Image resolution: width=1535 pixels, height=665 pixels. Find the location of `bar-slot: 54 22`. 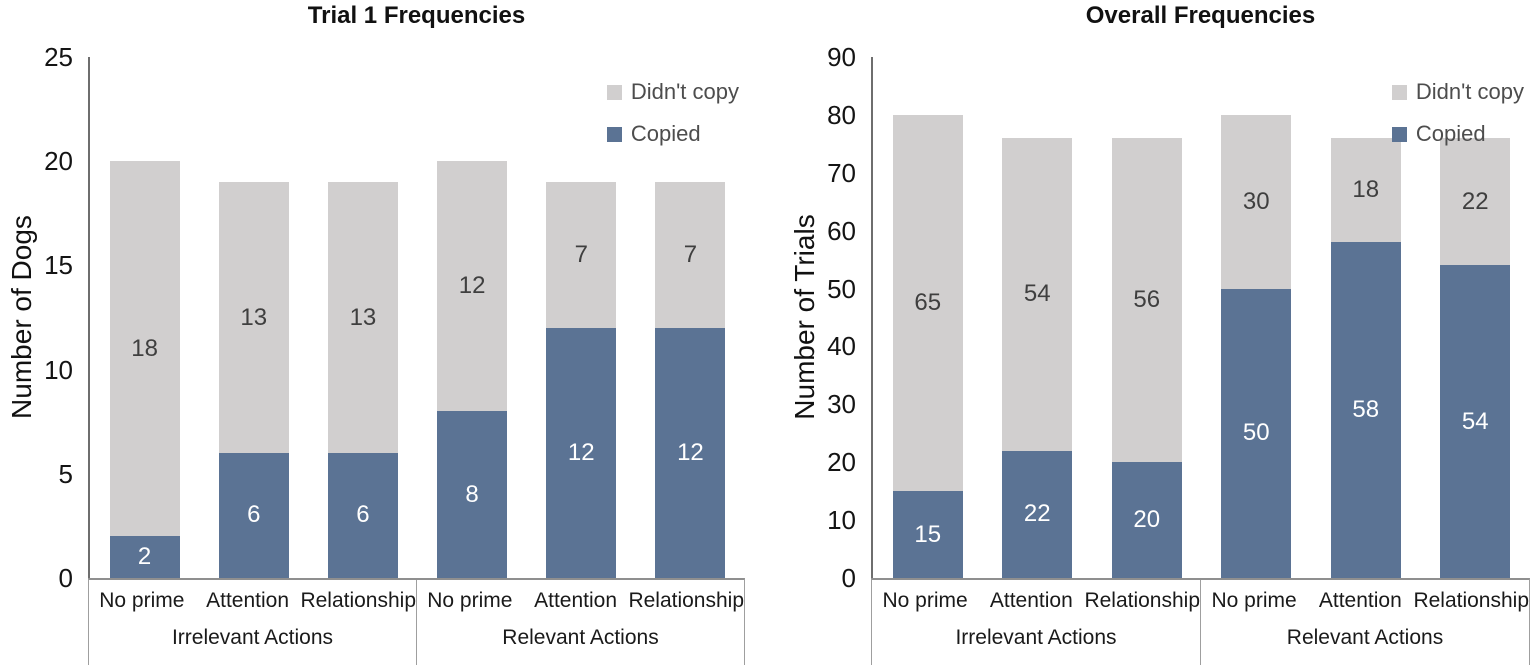

bar-slot: 54 22 is located at coordinates (1038, 317).